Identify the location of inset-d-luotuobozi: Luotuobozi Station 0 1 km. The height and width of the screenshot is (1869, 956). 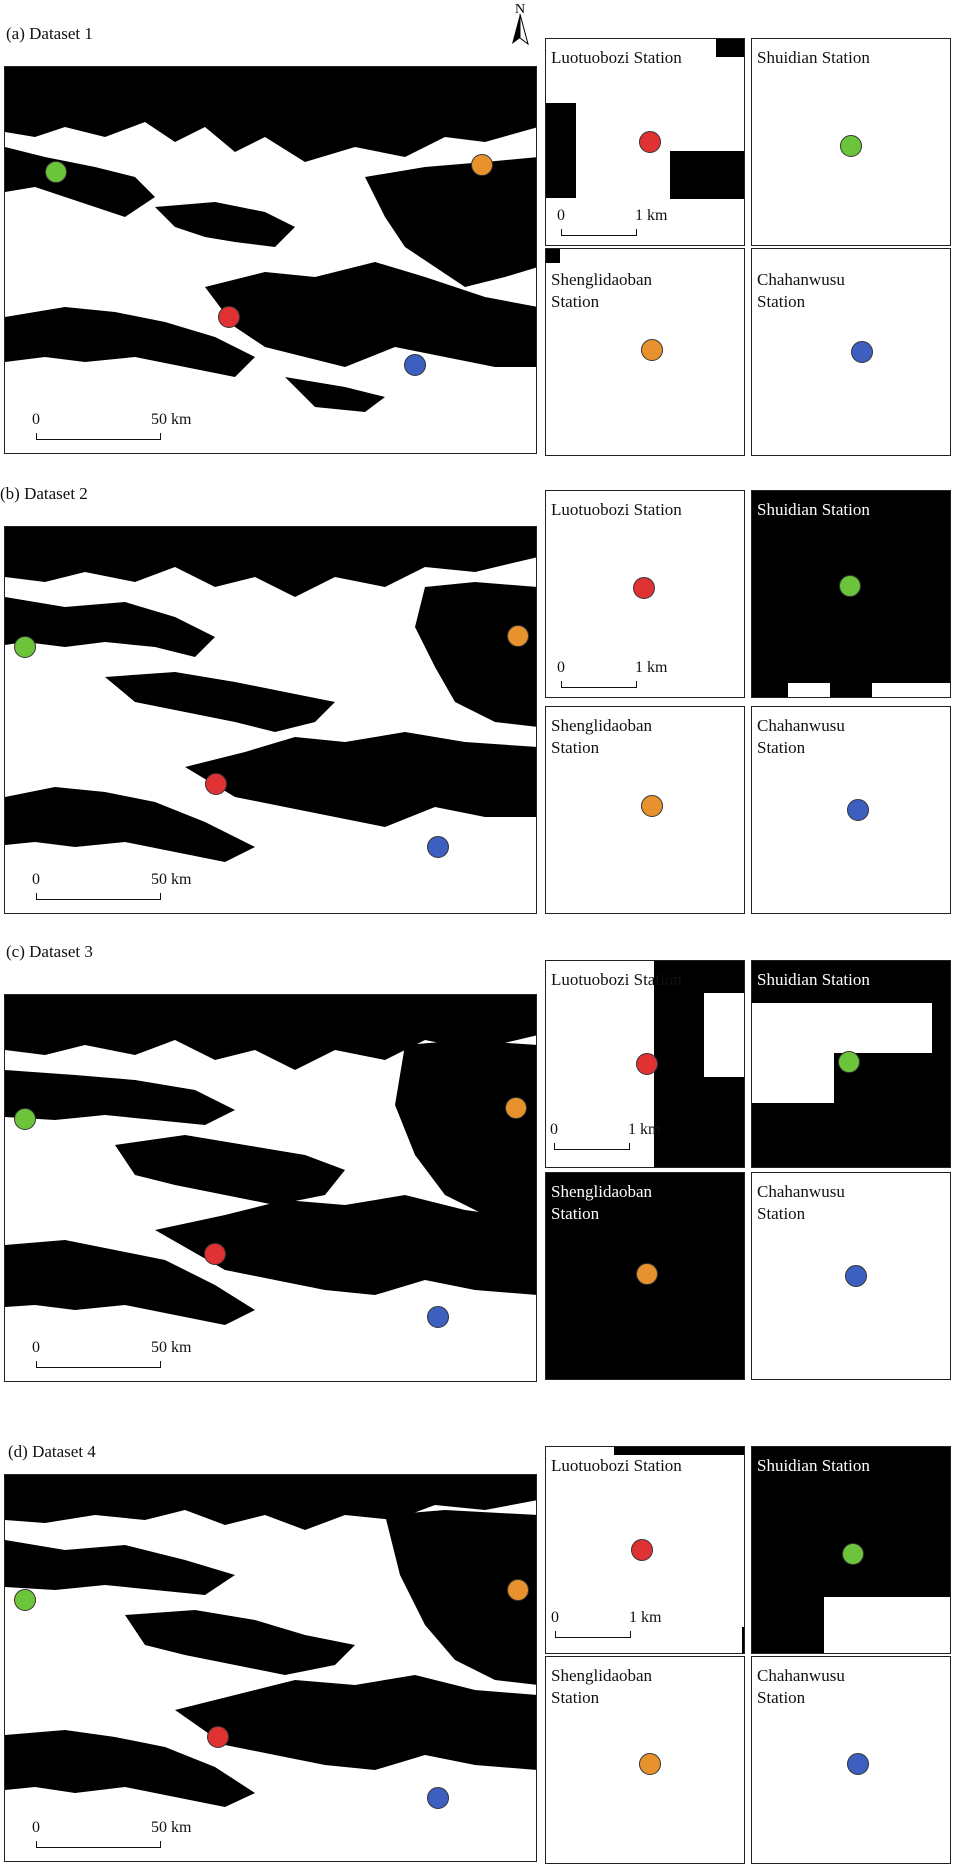
(645, 1550).